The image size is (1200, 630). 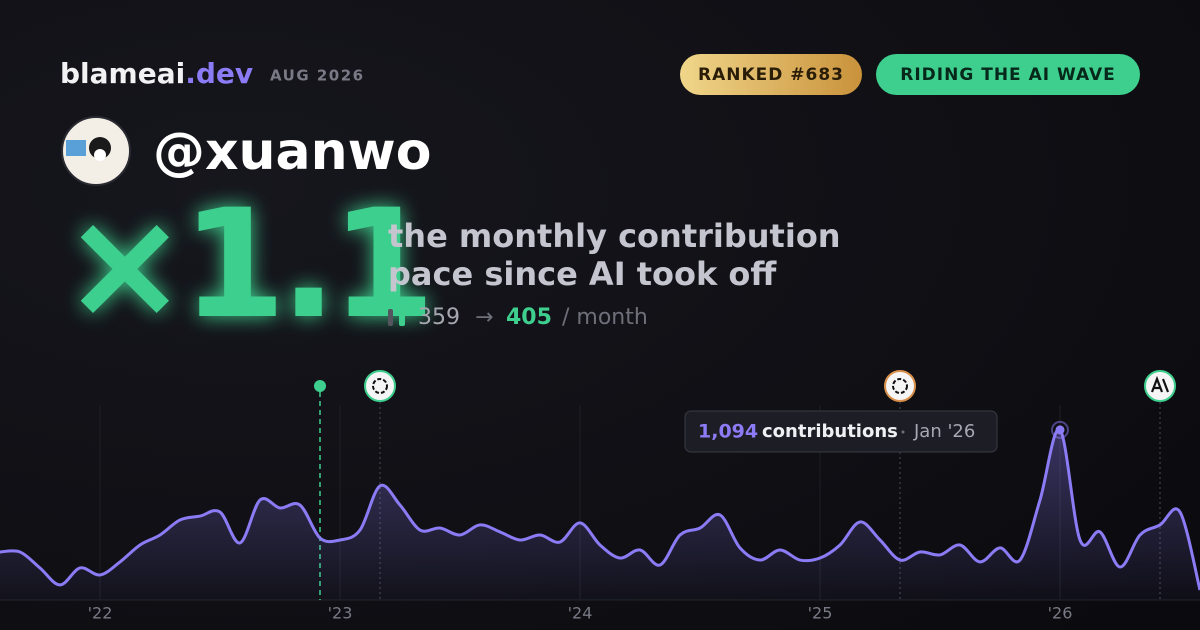 What do you see at coordinates (100, 613) in the screenshot?
I see `x-tick-label: '22` at bounding box center [100, 613].